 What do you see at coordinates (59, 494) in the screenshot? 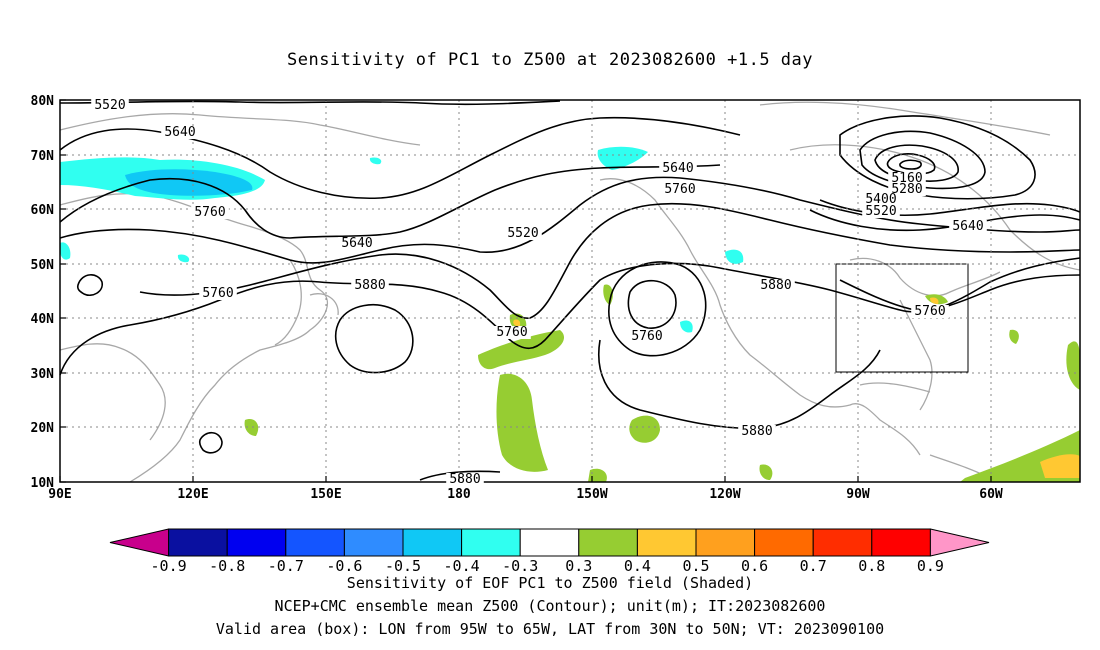
I see `lon-label: 90E` at bounding box center [59, 494].